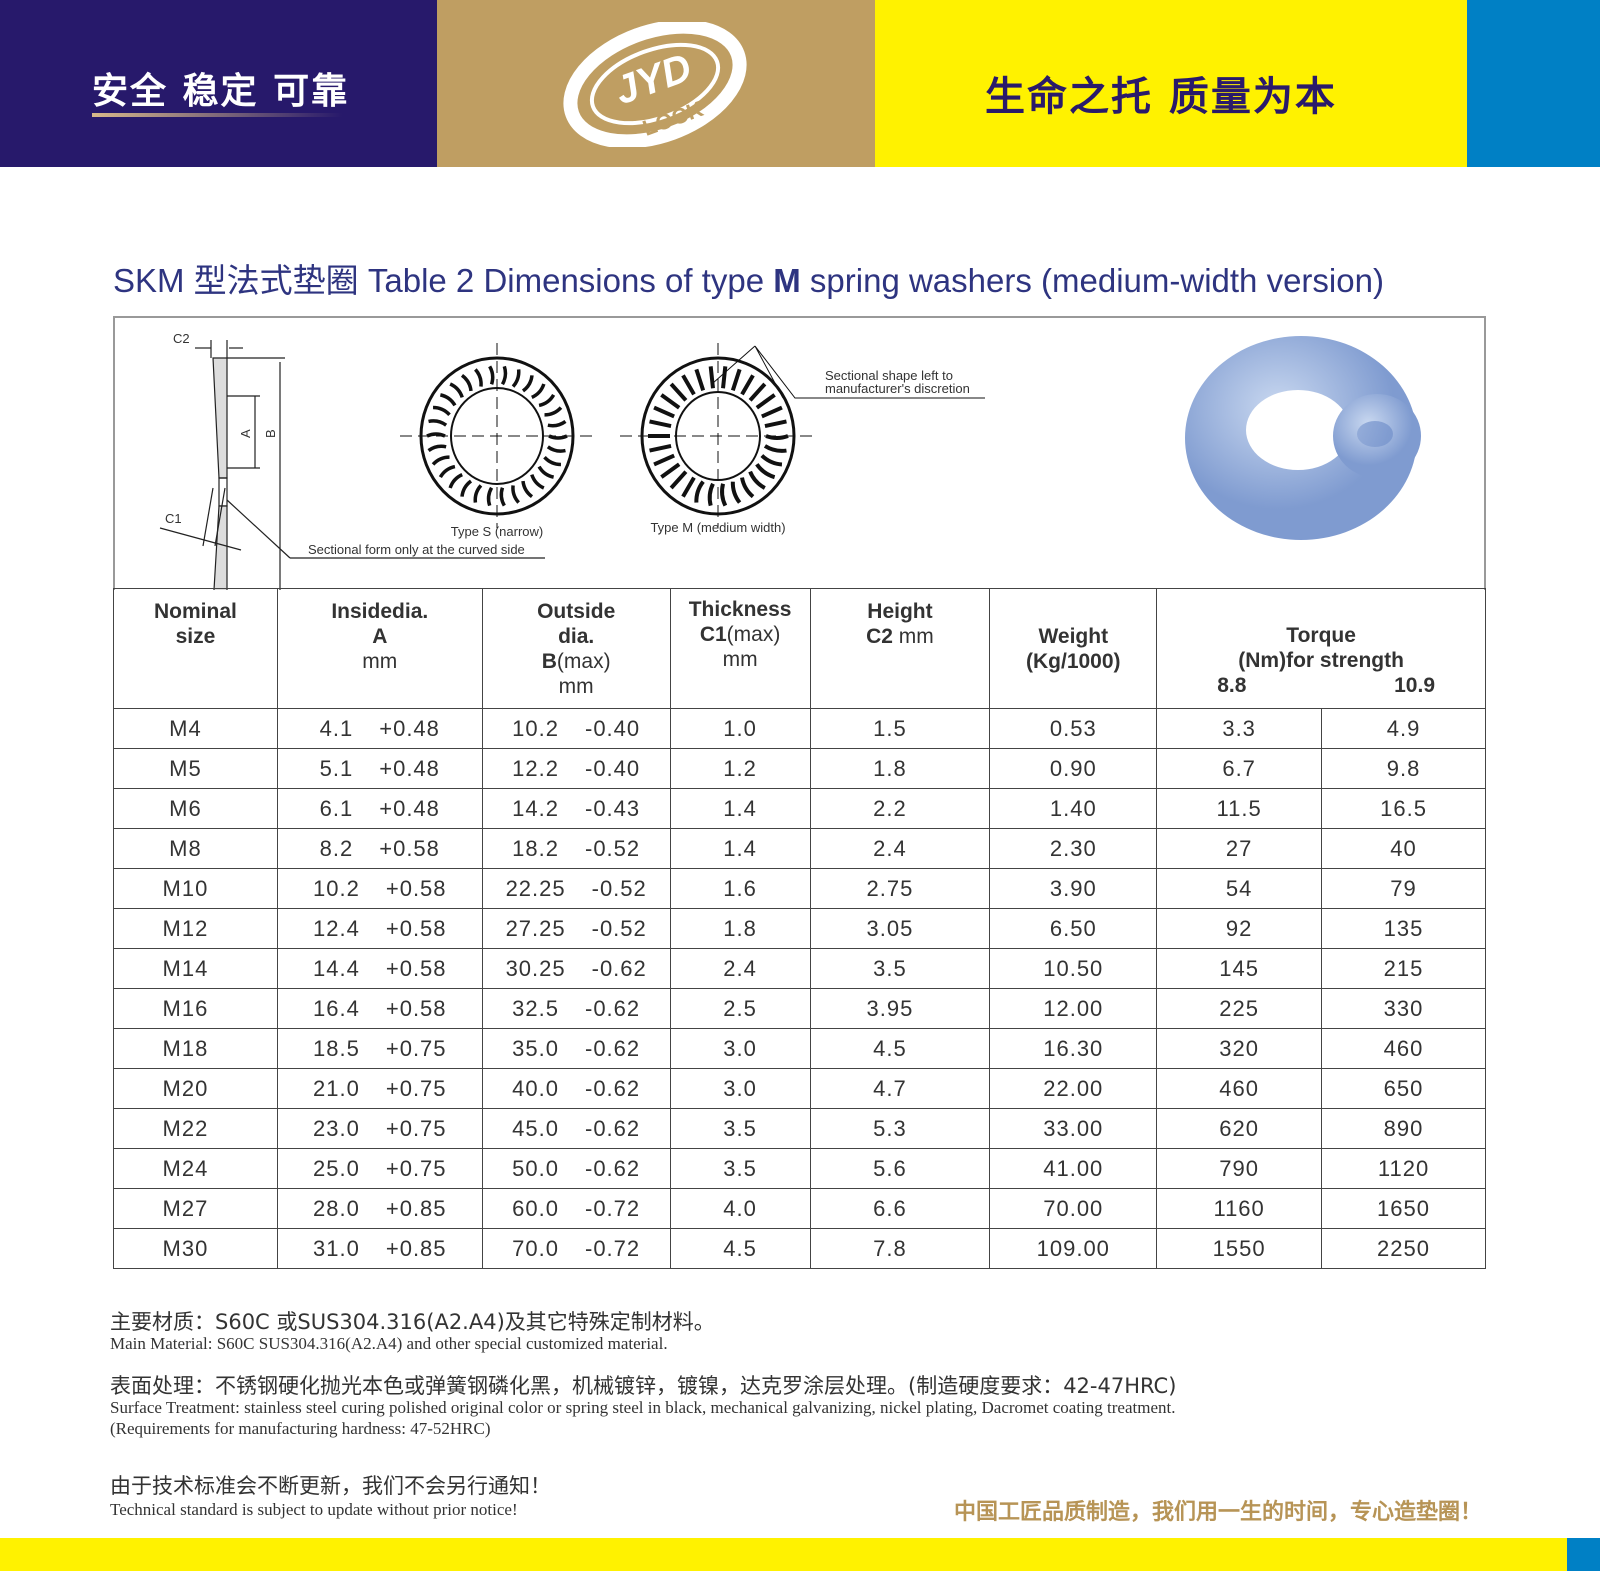 Image resolution: width=1600 pixels, height=1571 pixels. I want to click on cell-torque-10-9: 40, so click(1403, 848).